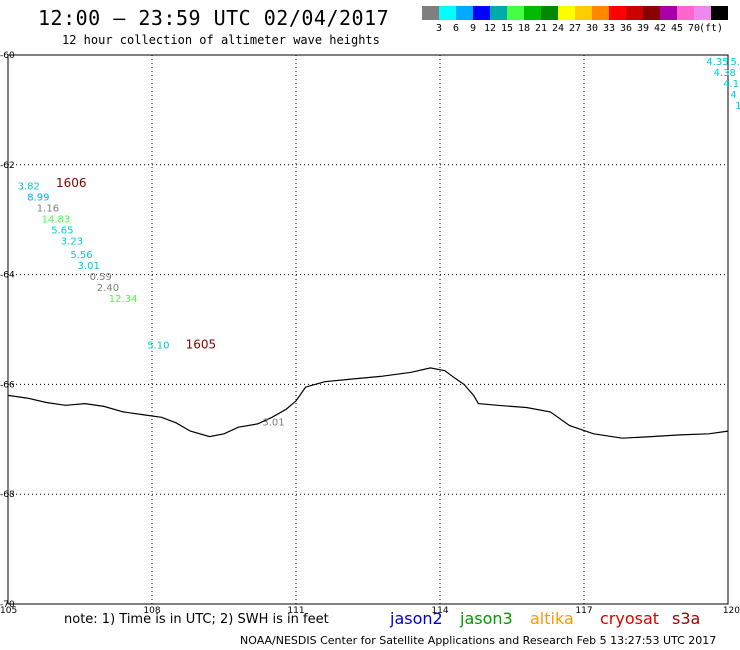 This screenshot has width=740, height=650. What do you see at coordinates (733, 95) in the screenshot?
I see `wave-height-label: 4` at bounding box center [733, 95].